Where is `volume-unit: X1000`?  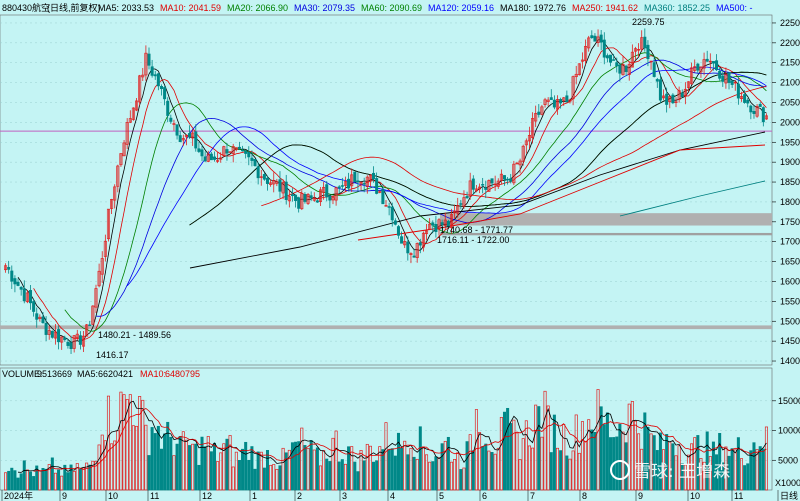 volume-unit: X1000 is located at coordinates (787, 483).